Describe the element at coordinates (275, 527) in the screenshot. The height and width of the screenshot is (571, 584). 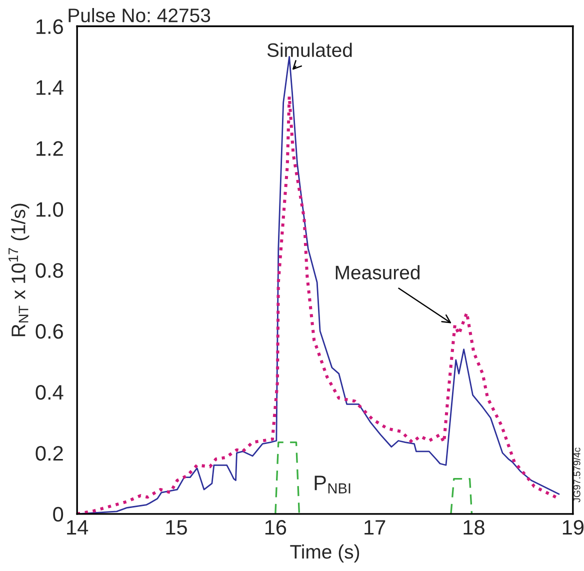
I see `x-tick-label: 16` at that location.